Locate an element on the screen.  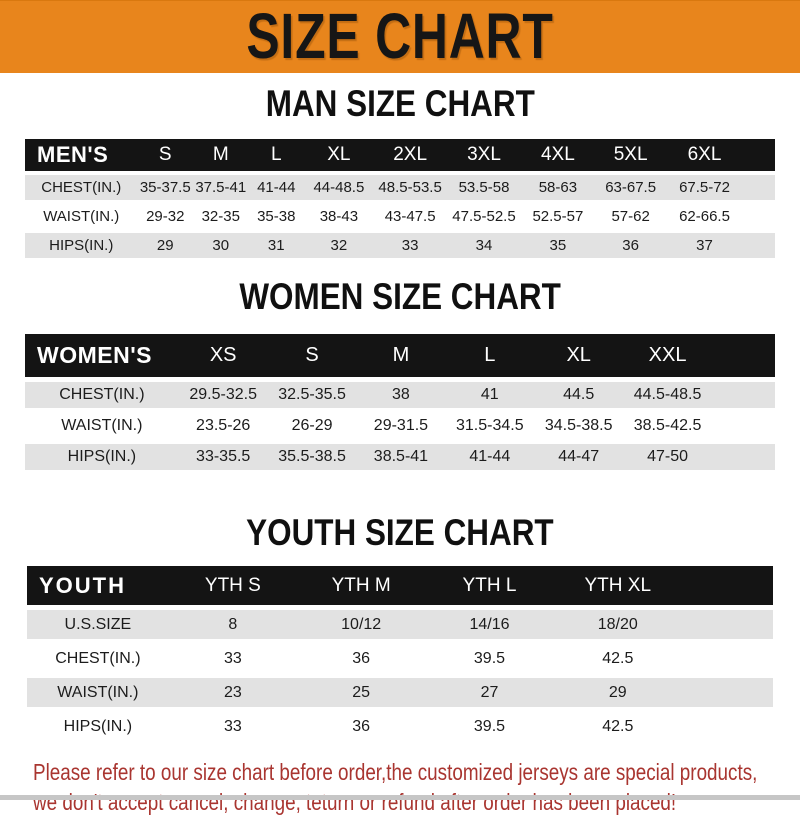
youth-ussize-row: U.S.SIZE 8 10/12 14/16 18/20 is located at coordinates (400, 622).